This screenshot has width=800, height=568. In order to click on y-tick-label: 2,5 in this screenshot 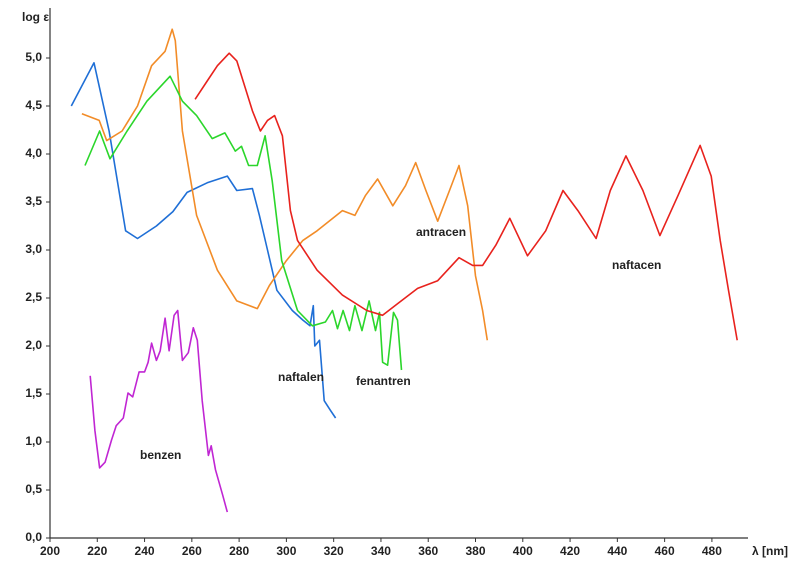, I will do `click(33, 297)`.